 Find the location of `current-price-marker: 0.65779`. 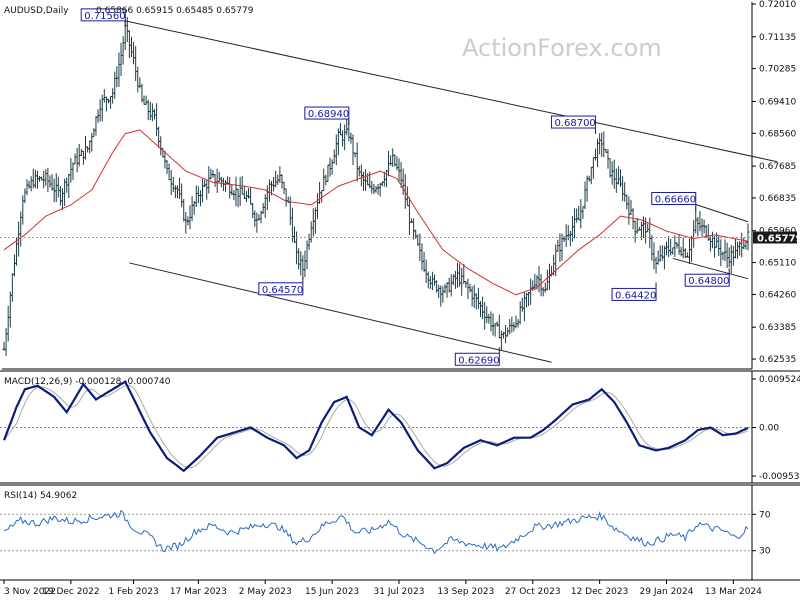

current-price-marker: 0.65779 is located at coordinates (400, 238).